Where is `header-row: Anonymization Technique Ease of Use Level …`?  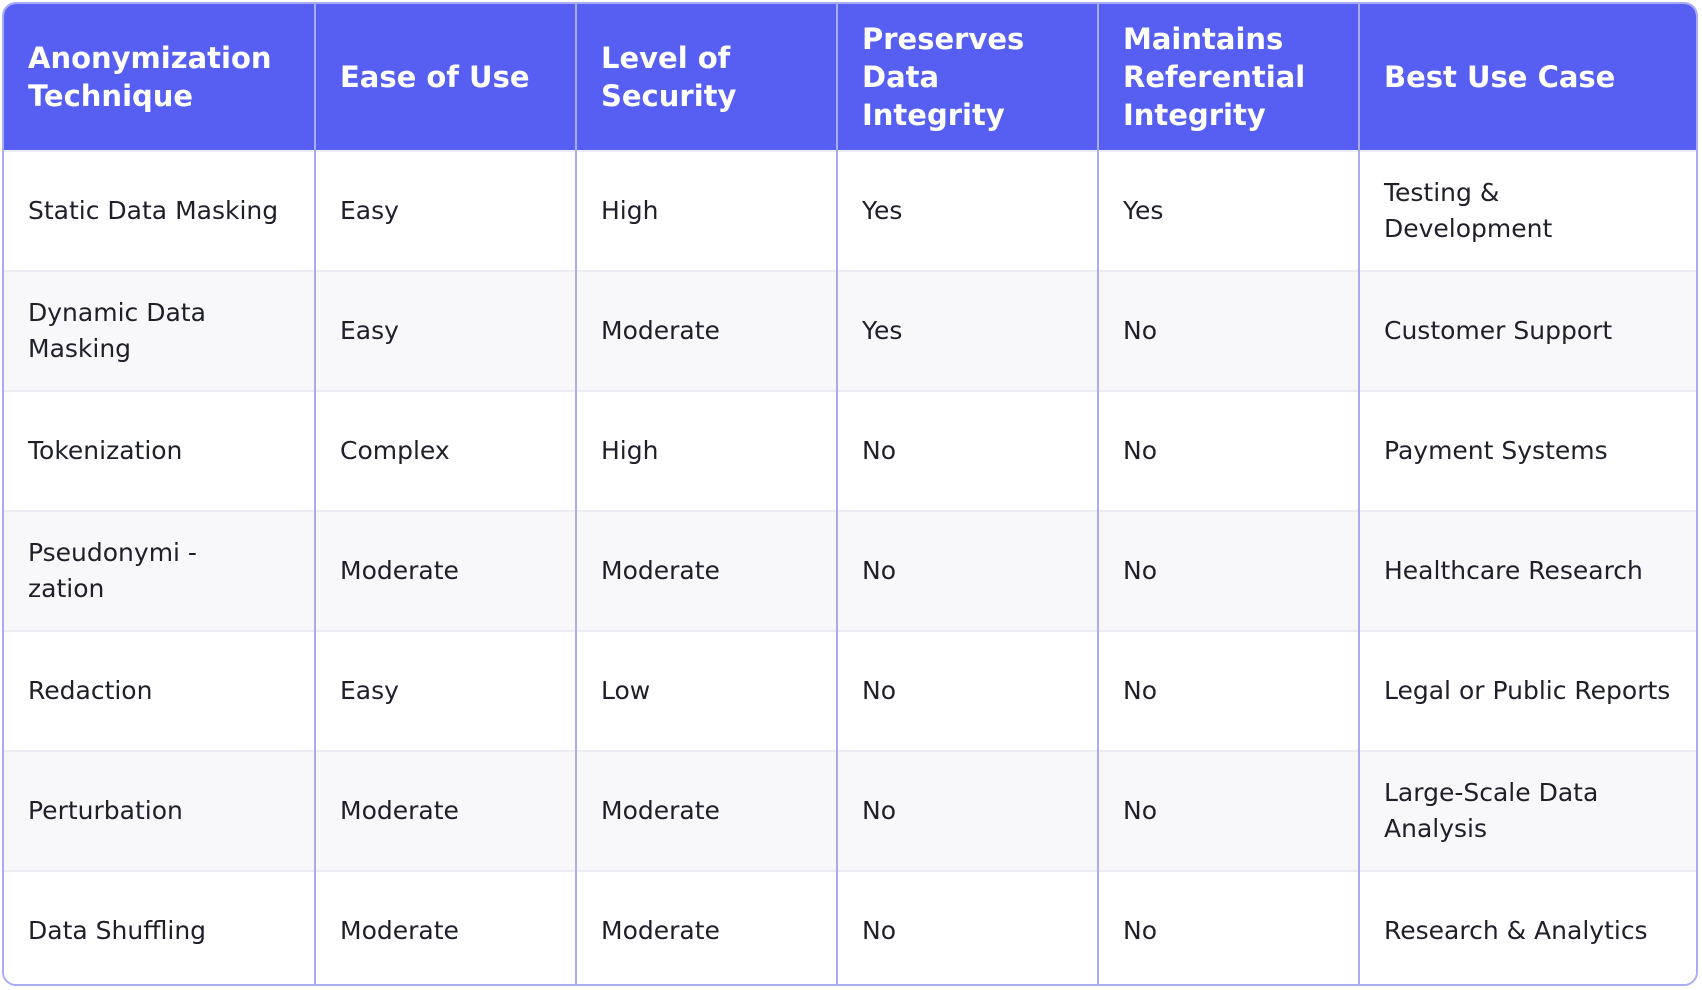
header-row: Anonymization Technique Ease of Use Level … is located at coordinates (850, 77).